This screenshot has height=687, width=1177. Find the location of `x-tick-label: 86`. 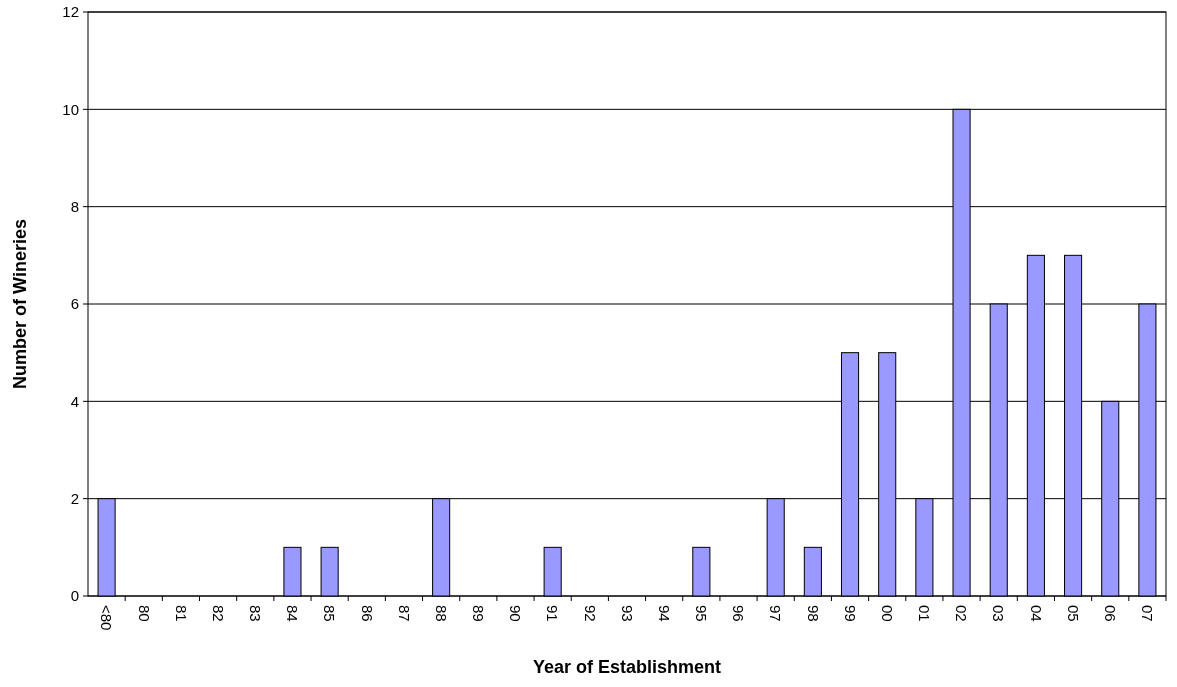

x-tick-label: 86 is located at coordinates (367, 613).